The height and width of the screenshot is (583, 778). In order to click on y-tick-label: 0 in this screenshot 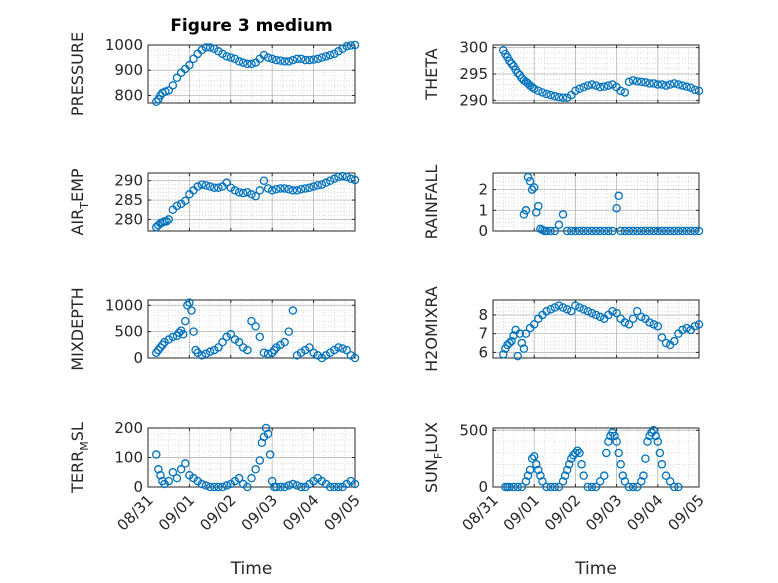, I will do `click(138, 487)`.